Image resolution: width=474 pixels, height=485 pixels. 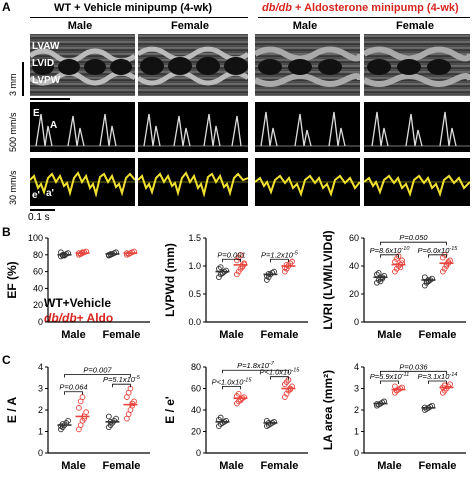 I want to click on tissue-image-db-female, so click(x=417, y=182).